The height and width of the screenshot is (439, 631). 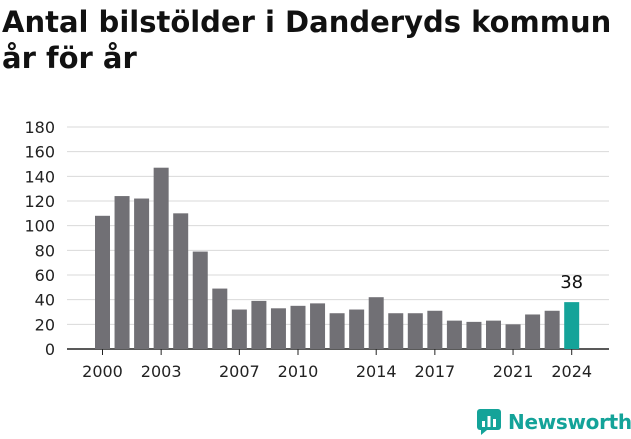 I want to click on x-tick-label: 2010, so click(x=298, y=371).